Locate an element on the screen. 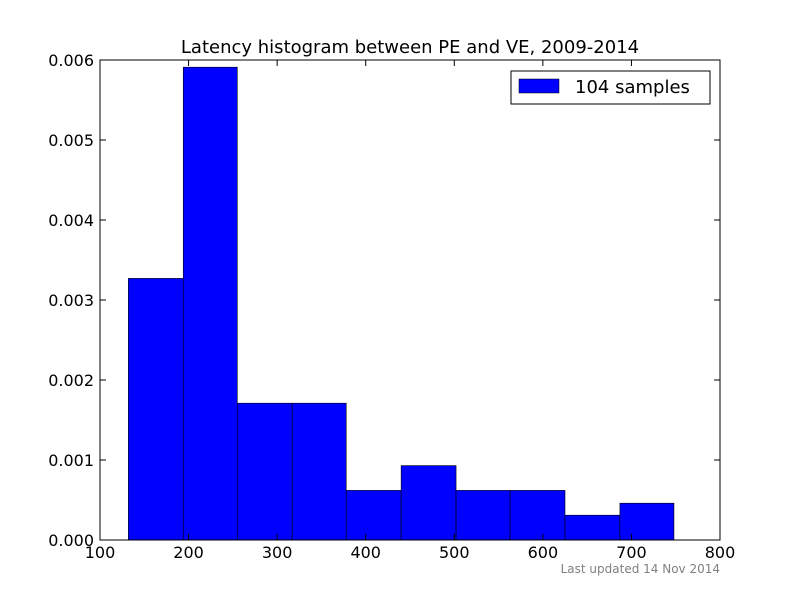 This screenshot has height=600, width=800. x-tick-label: 400 is located at coordinates (365, 552).